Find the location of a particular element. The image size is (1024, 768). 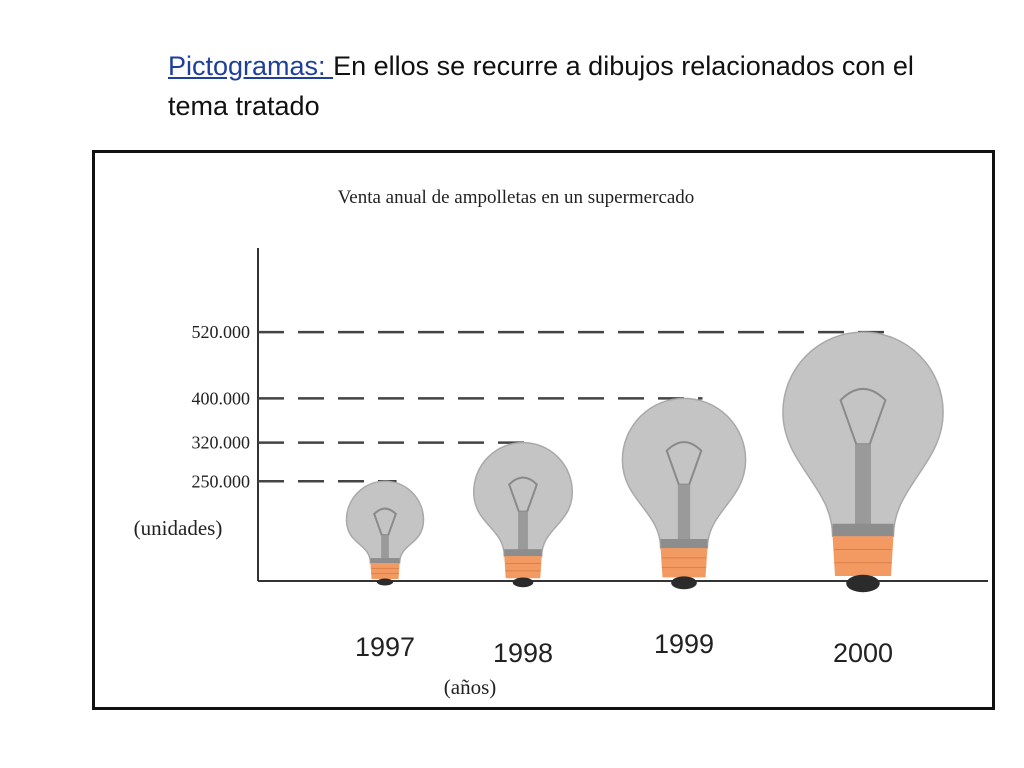

y-tick-label: 520.000 is located at coordinates (221, 332).